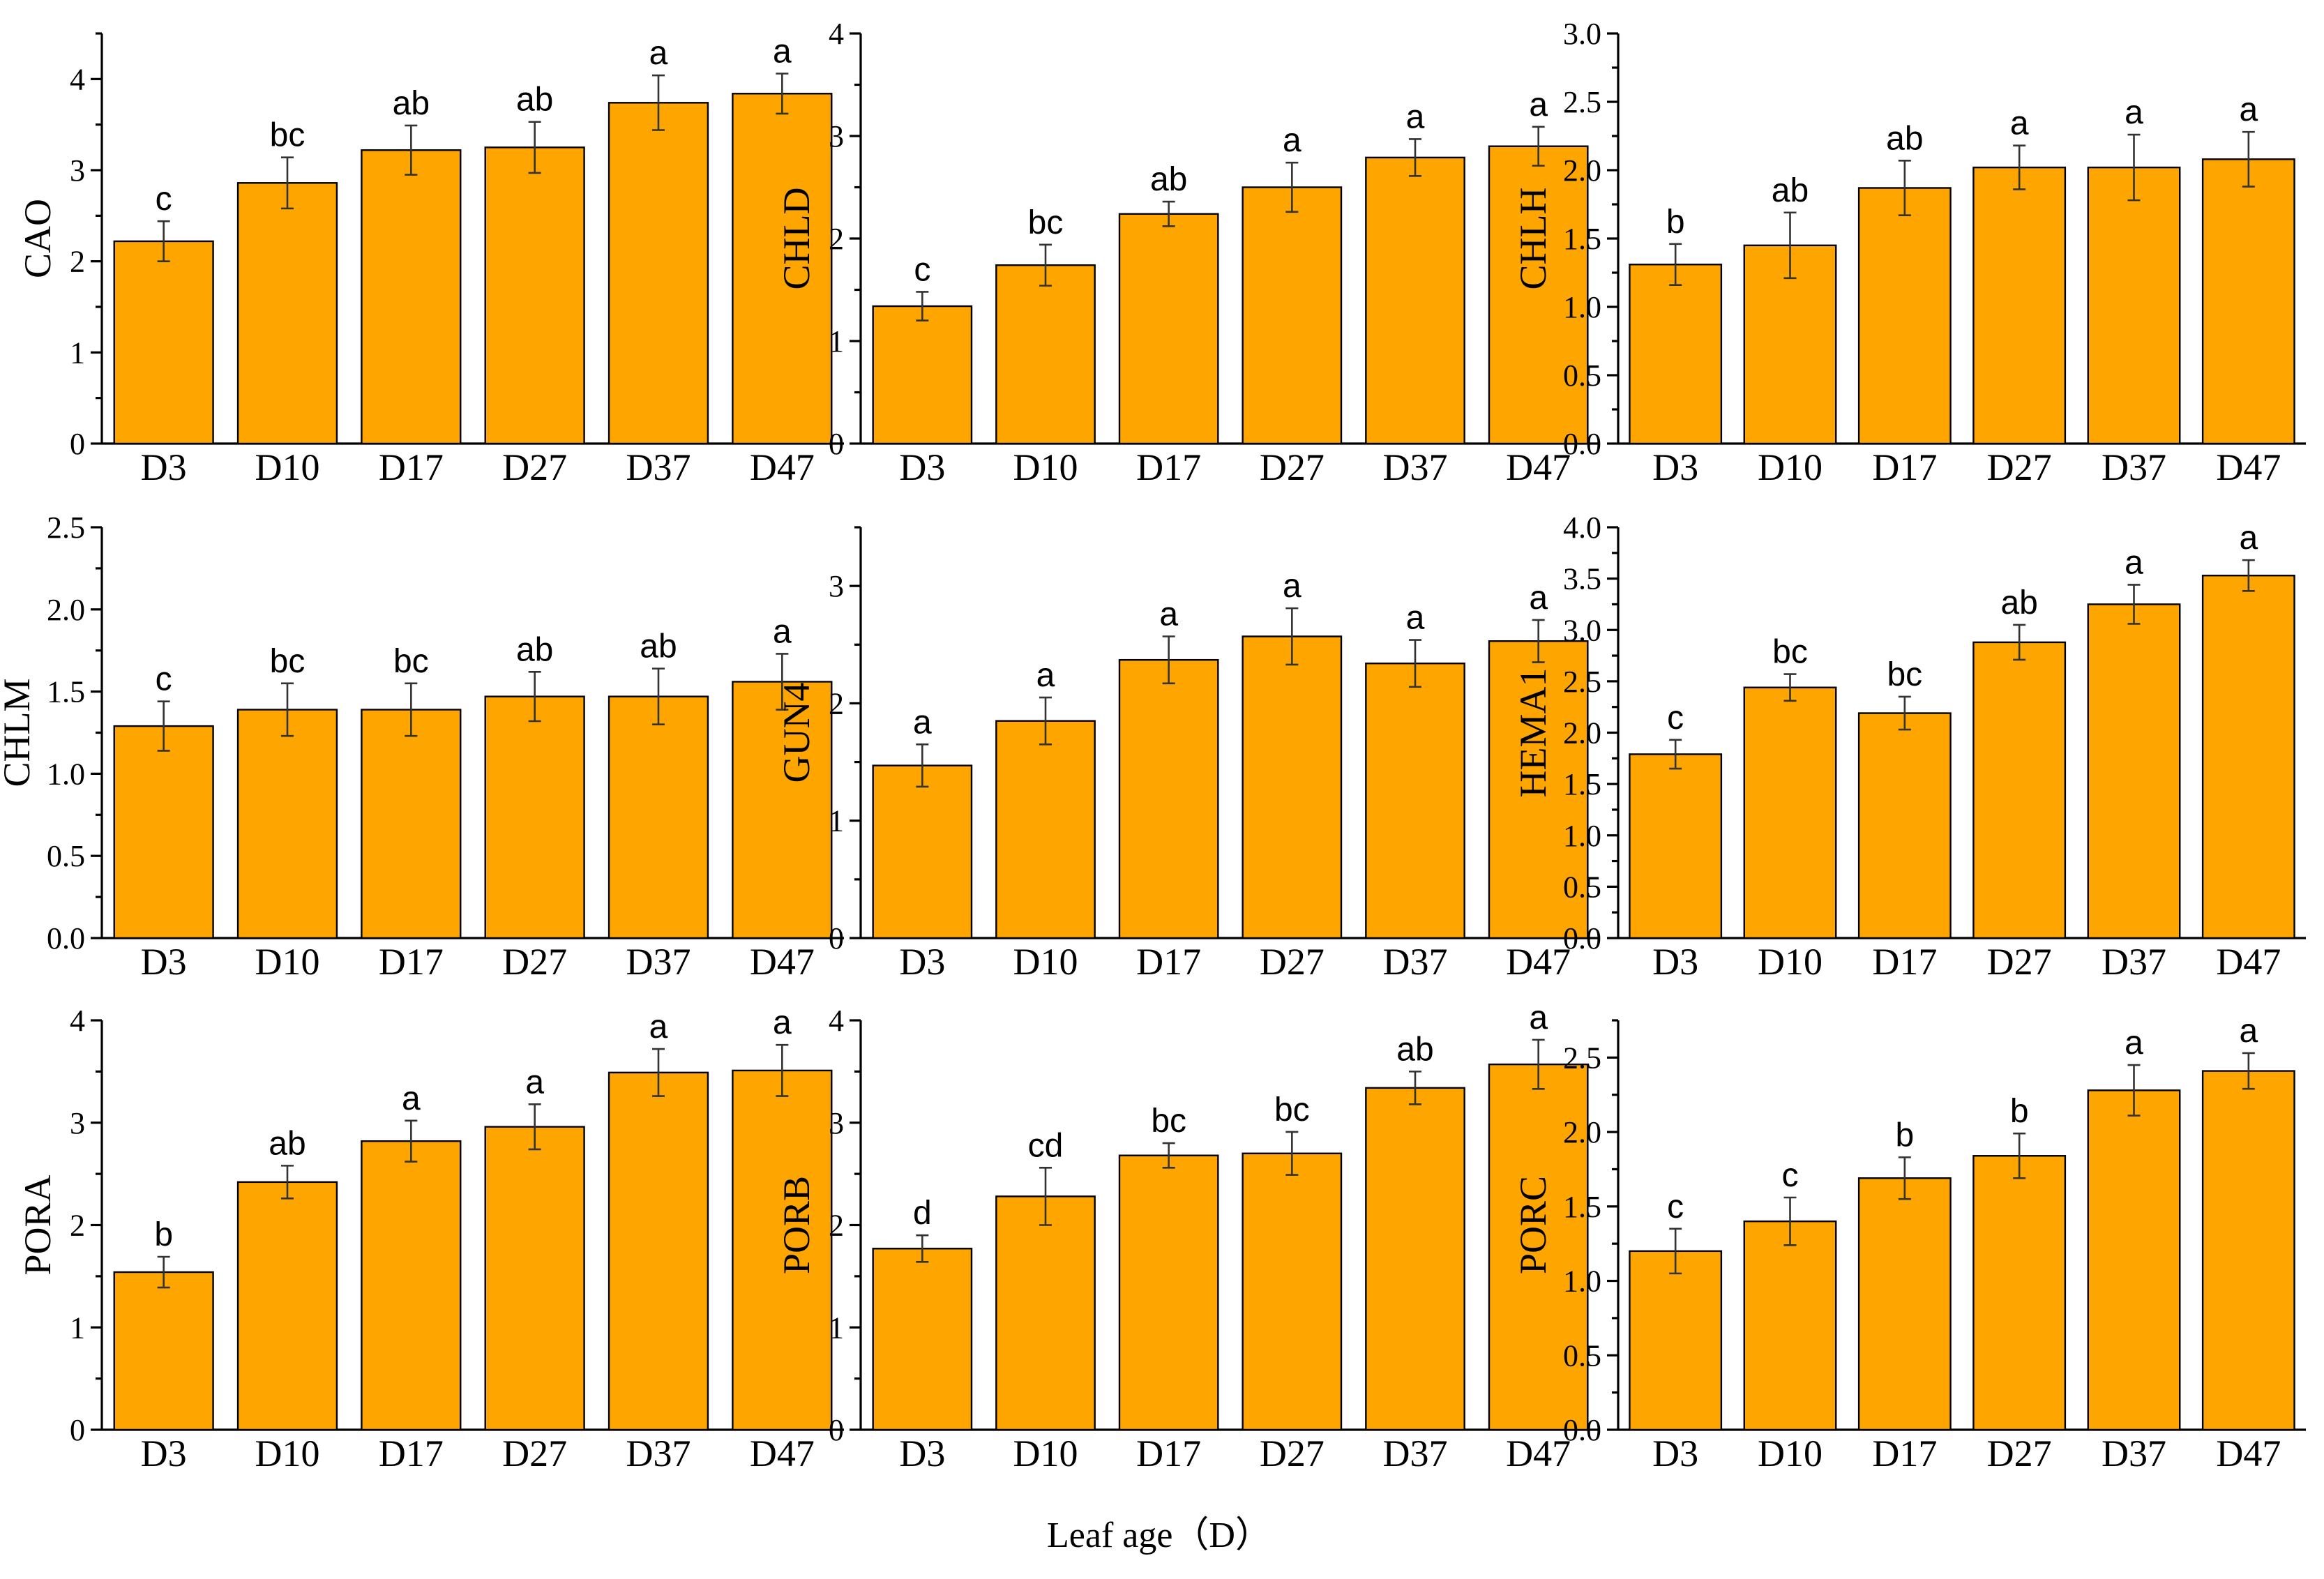  What do you see at coordinates (1582, 579) in the screenshot?
I see `y-tick-label: 3.5` at bounding box center [1582, 579].